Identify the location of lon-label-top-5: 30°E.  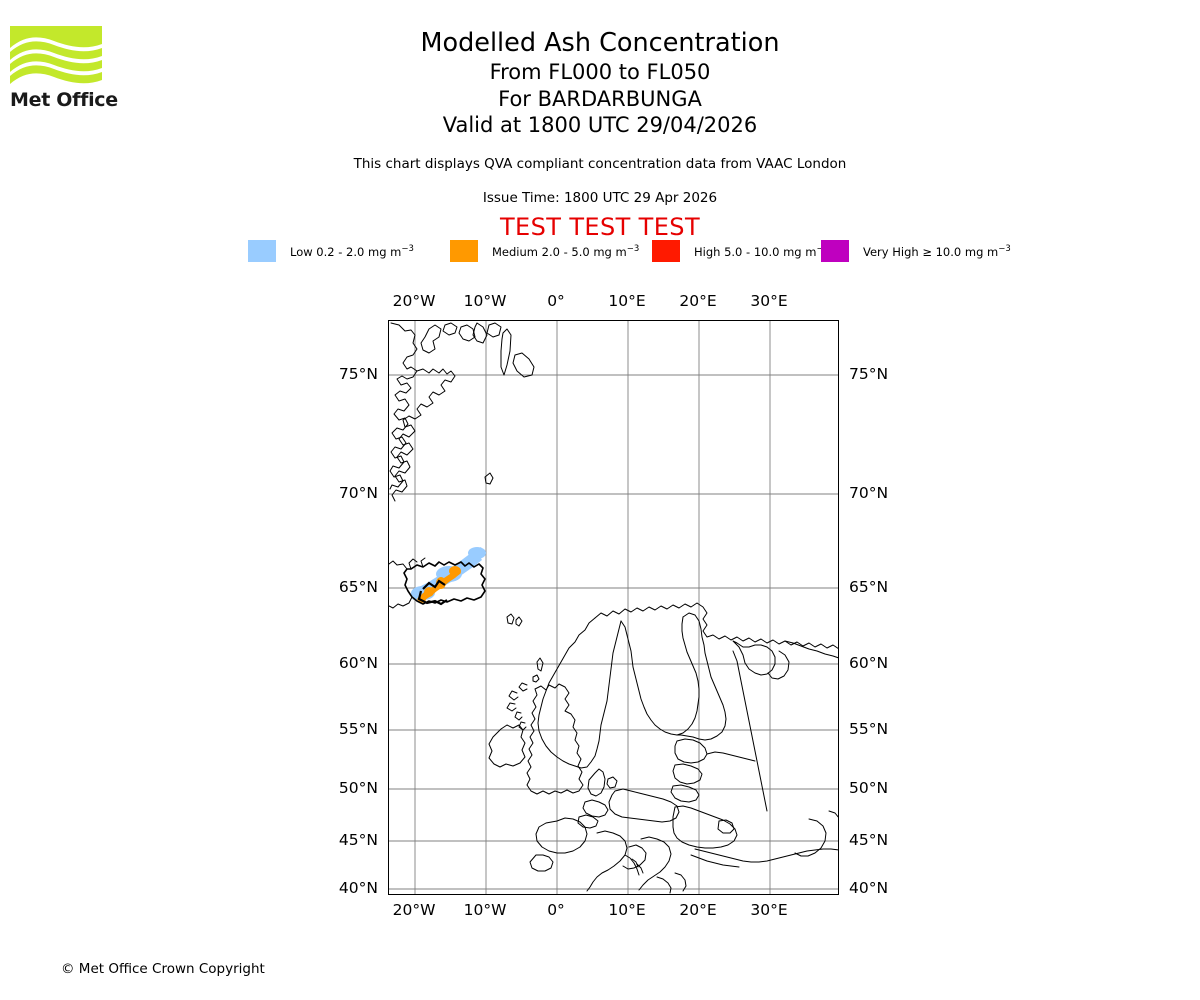
(769, 301).